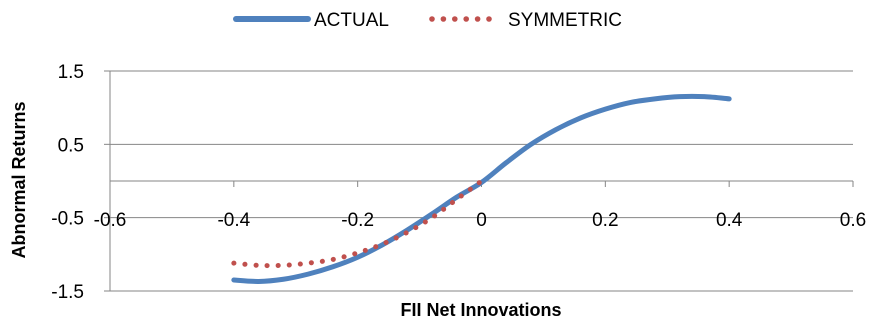 The width and height of the screenshot is (872, 325). What do you see at coordinates (110, 220) in the screenshot?
I see `x-tick-label-0: -0.6` at bounding box center [110, 220].